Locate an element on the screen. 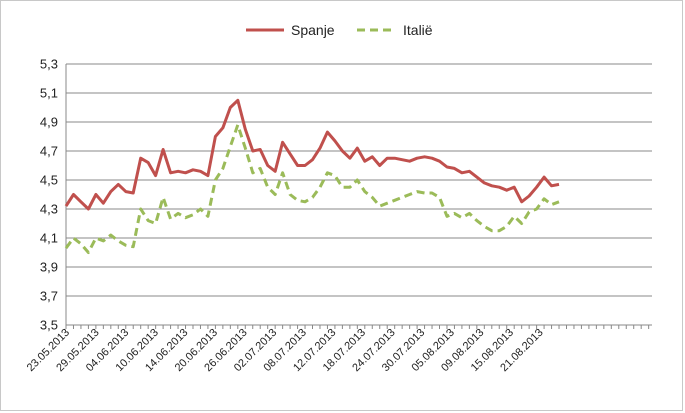 The height and width of the screenshot is (413, 685). y-tick-label: 4,5 is located at coordinates (49, 180).